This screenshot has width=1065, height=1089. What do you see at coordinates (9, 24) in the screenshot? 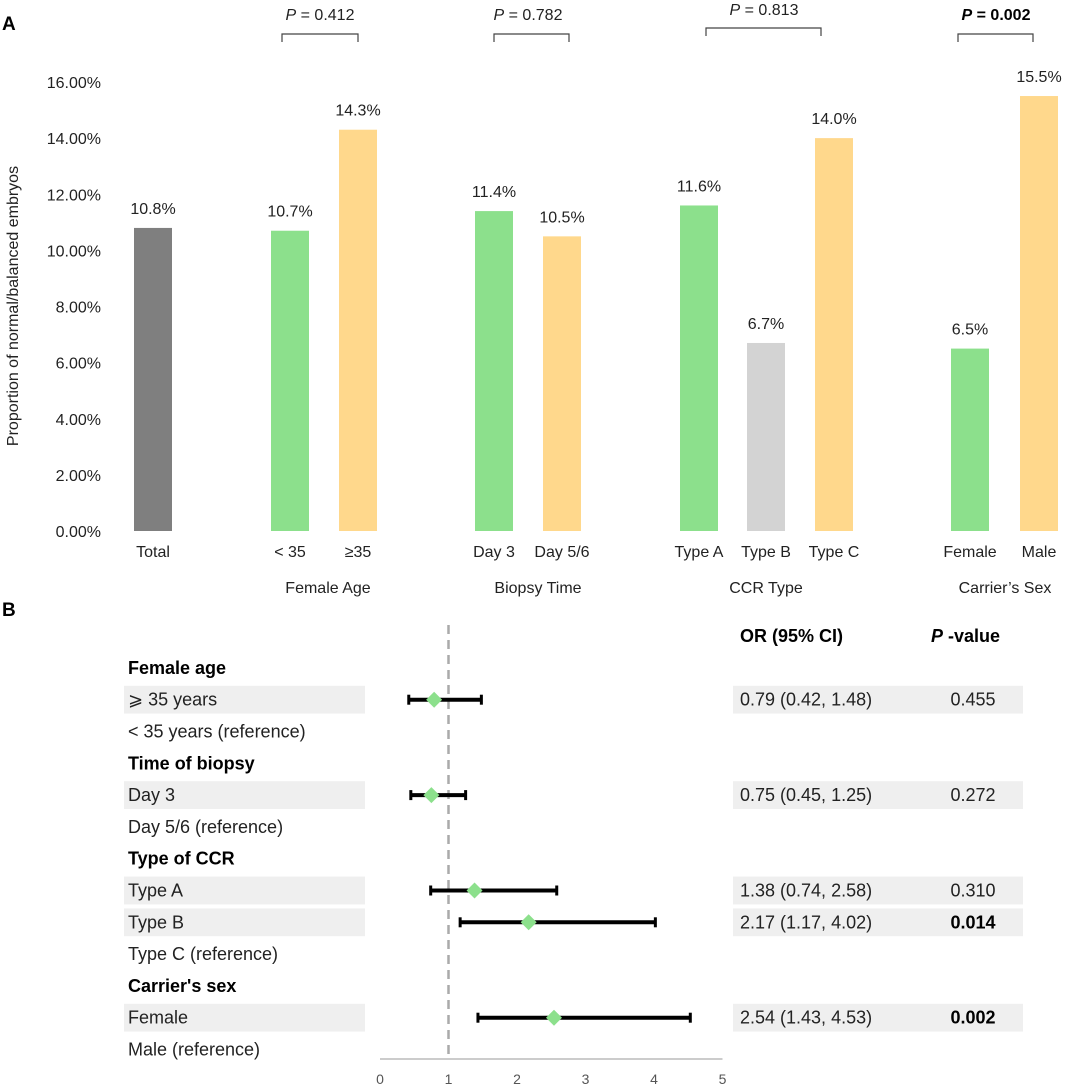
I see `panel-label-a: A` at bounding box center [9, 24].